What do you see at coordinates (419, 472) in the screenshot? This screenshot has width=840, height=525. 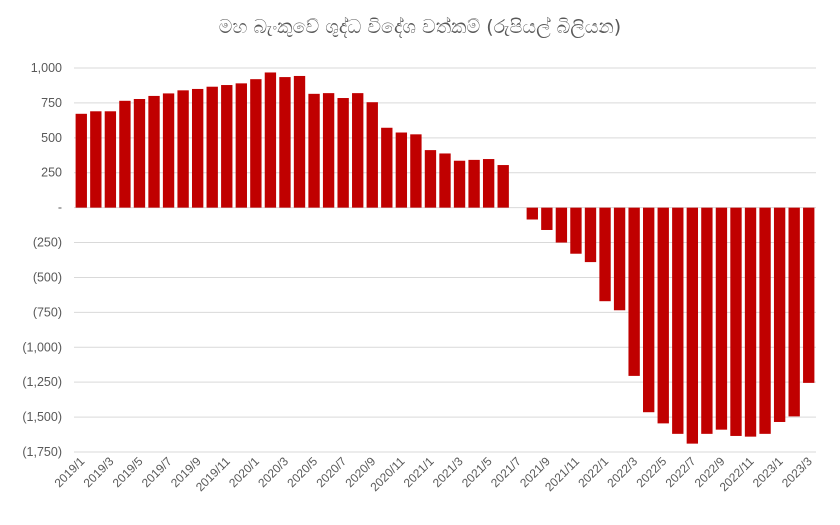 I see `x-tick-label: 2021/1` at bounding box center [419, 472].